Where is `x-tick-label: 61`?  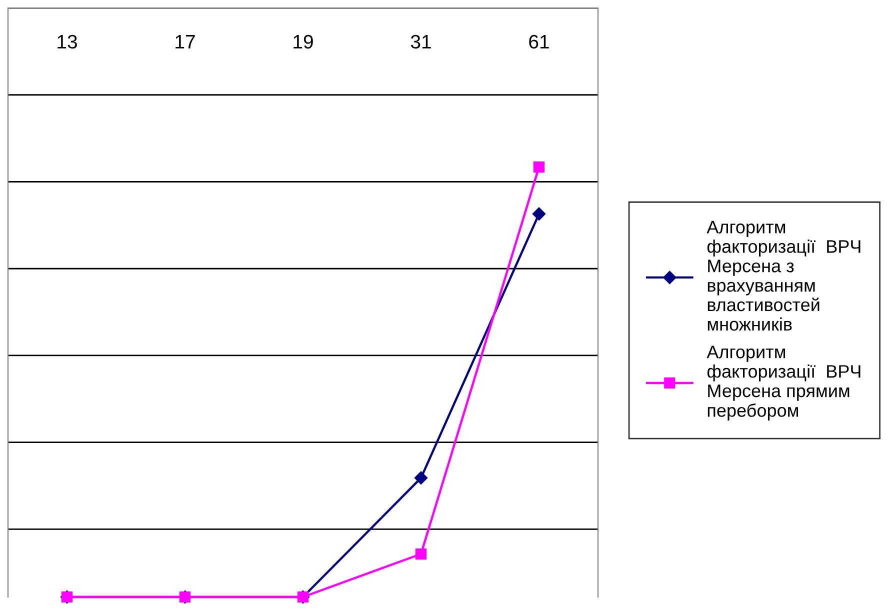
x-tick-label: 61 is located at coordinates (539, 41).